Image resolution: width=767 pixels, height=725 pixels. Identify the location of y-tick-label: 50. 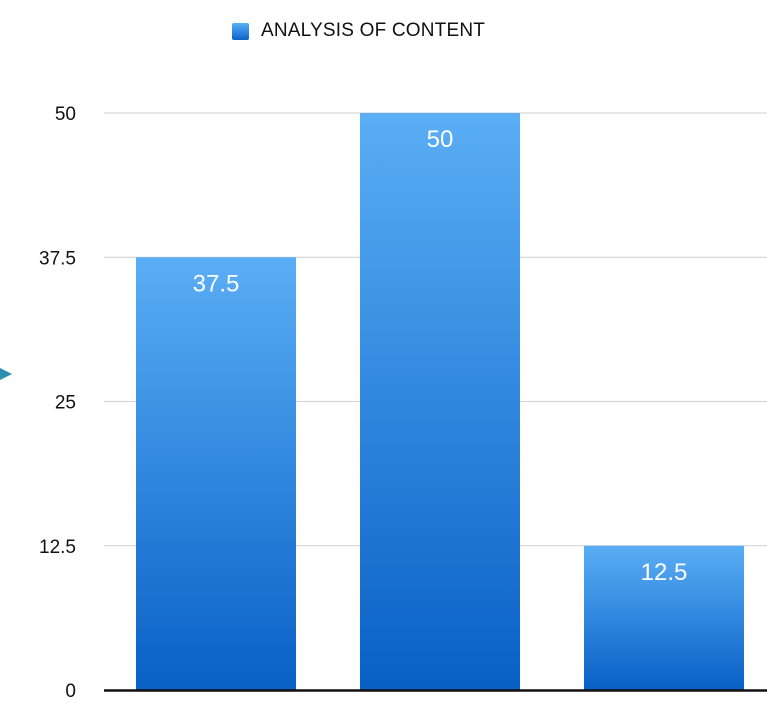
(65, 114).